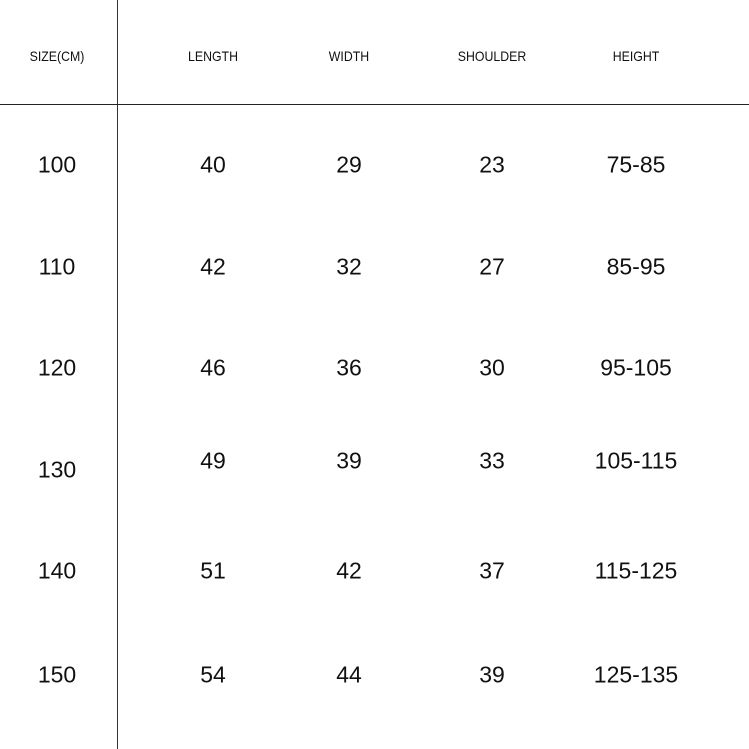 The width and height of the screenshot is (749, 749). What do you see at coordinates (636, 56) in the screenshot?
I see `header-height: HEIGHT` at bounding box center [636, 56].